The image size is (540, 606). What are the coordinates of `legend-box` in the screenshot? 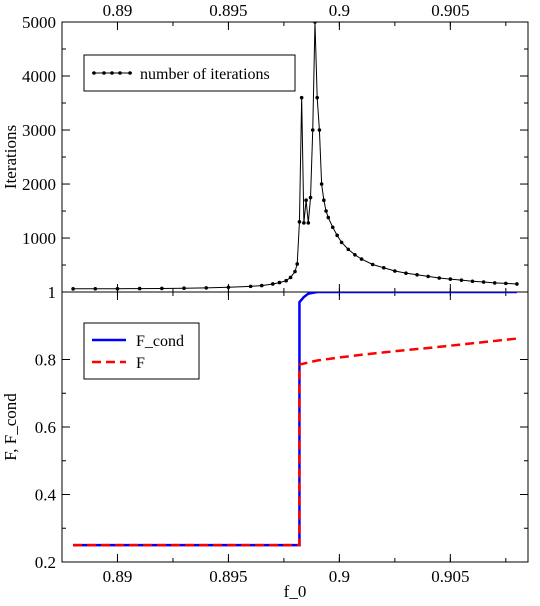 It's located at (141, 351).